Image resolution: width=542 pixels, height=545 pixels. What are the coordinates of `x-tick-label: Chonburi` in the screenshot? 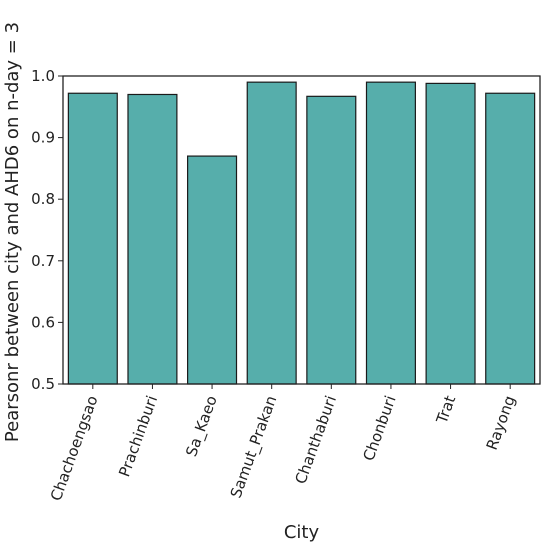 It's located at (380, 428).